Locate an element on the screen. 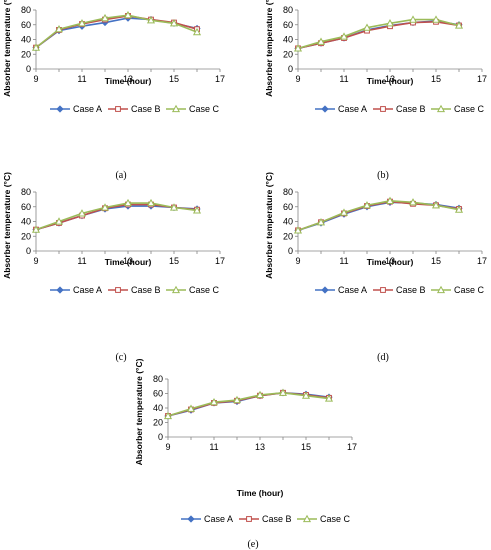 The height and width of the screenshot is (550, 491). panel-label: (a) is located at coordinates (120, 175).